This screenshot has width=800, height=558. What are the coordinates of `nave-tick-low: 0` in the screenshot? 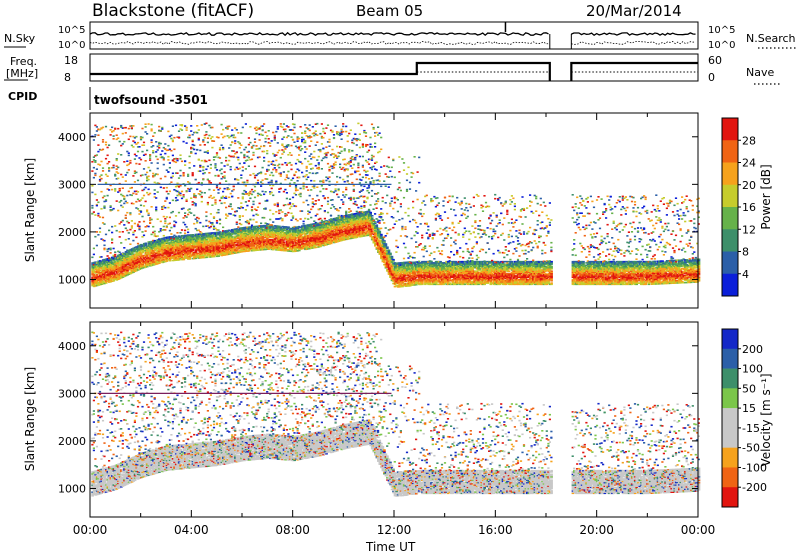 It's located at (711, 77).